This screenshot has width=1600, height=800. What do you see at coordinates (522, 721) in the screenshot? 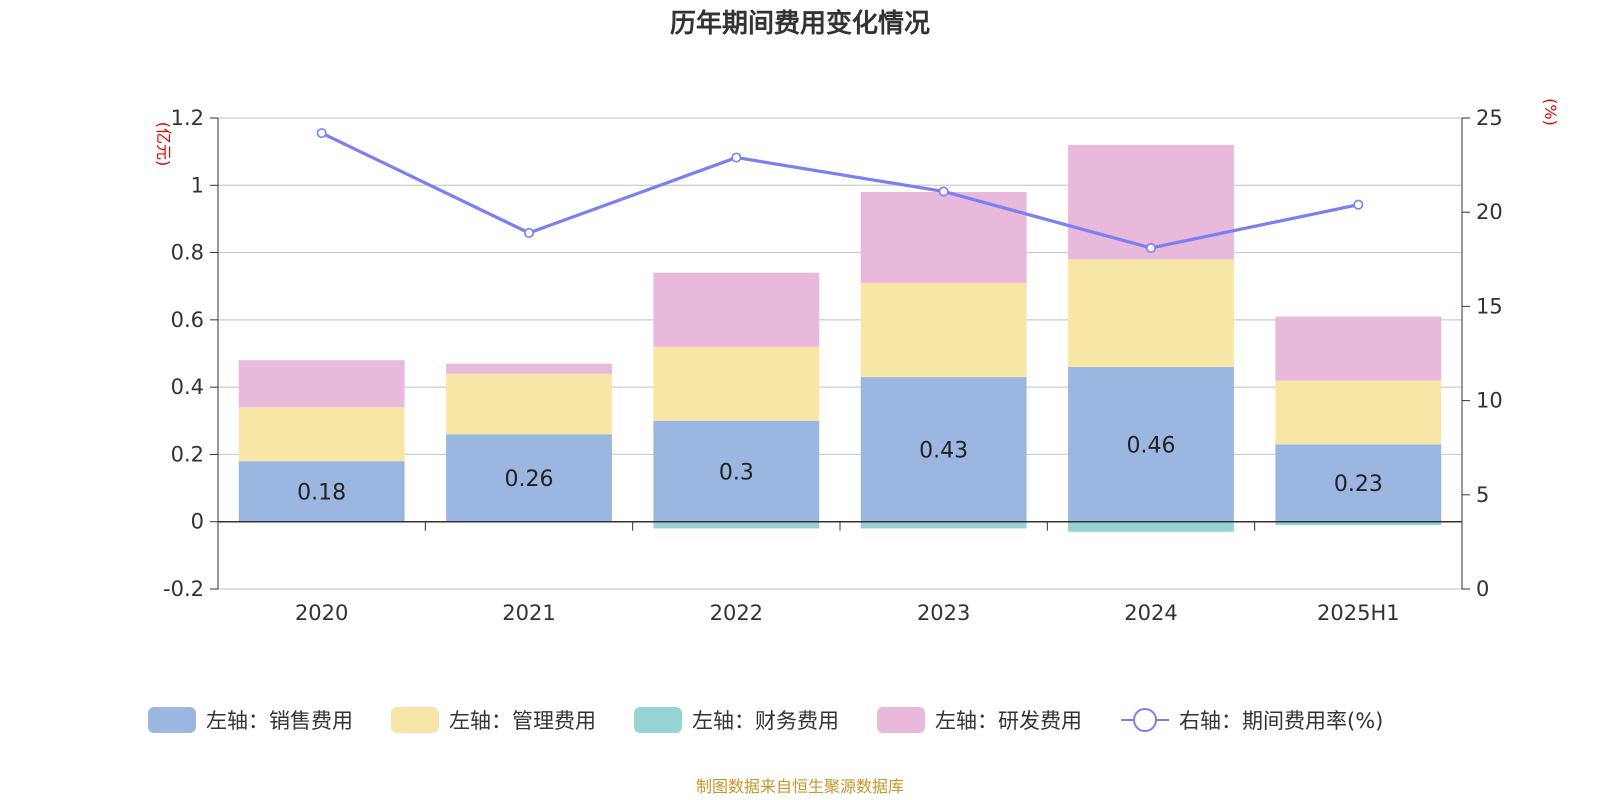
I see `legend-label-admin: 左轴：管理费用` at bounding box center [522, 721].